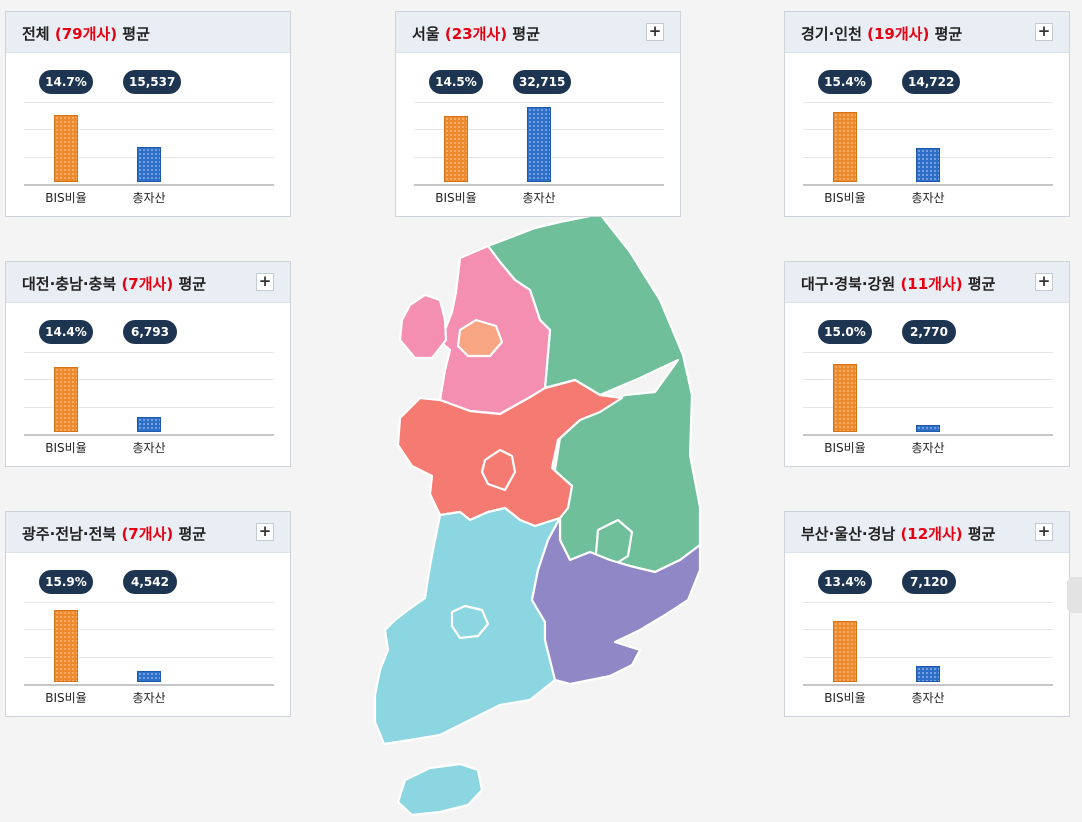 The height and width of the screenshot is (822, 1082). Describe the element at coordinates (426, 34) in the screenshot. I see `region-name: 서울` at that location.